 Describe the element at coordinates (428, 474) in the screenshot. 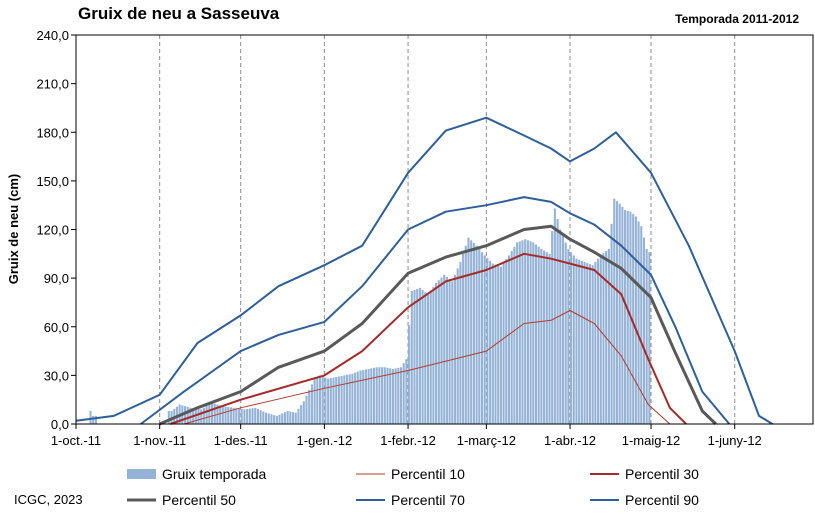

I see `legend-label-percentil-10: Percentil 10` at that location.